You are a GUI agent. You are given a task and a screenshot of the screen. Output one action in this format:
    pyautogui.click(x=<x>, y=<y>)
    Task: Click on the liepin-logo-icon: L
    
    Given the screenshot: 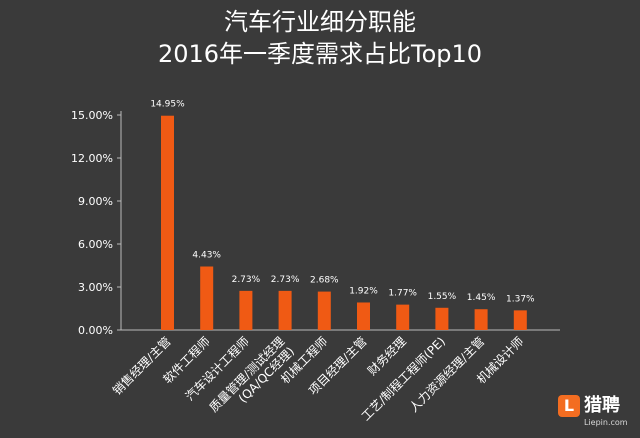 What is the action you would take?
    pyautogui.click(x=569, y=406)
    